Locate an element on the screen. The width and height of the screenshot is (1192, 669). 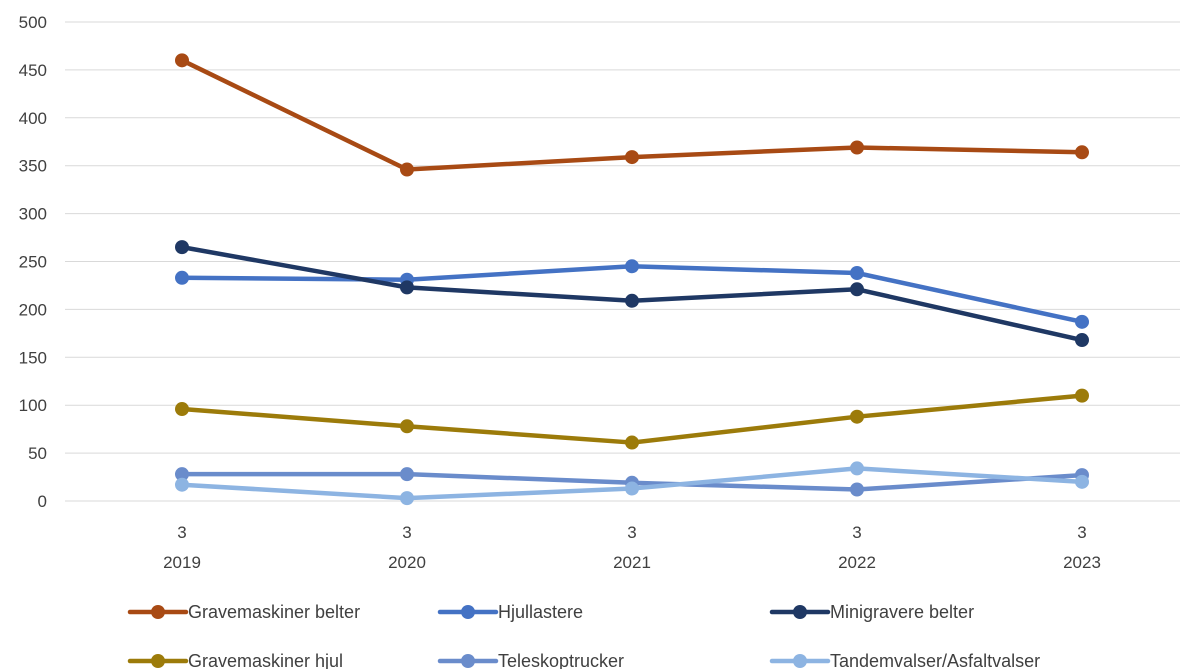
legend-item: Minigravere belter is located at coordinates (871, 612).